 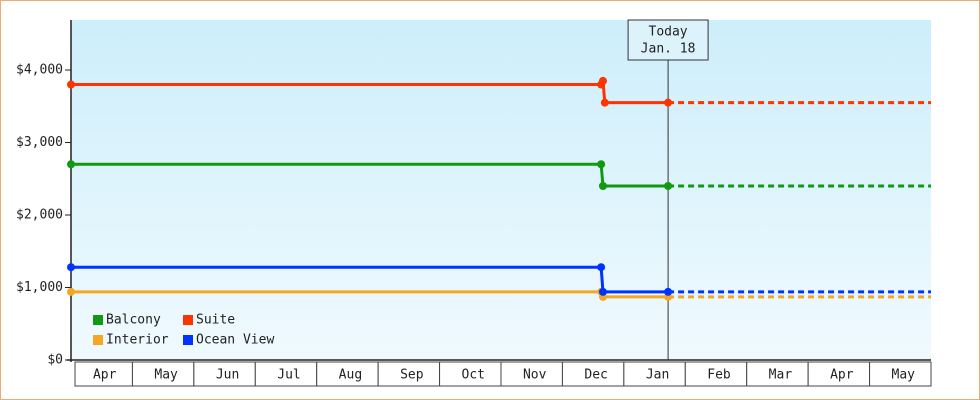 What do you see at coordinates (657, 375) in the screenshot?
I see `x-tick-label: Jan` at bounding box center [657, 375].